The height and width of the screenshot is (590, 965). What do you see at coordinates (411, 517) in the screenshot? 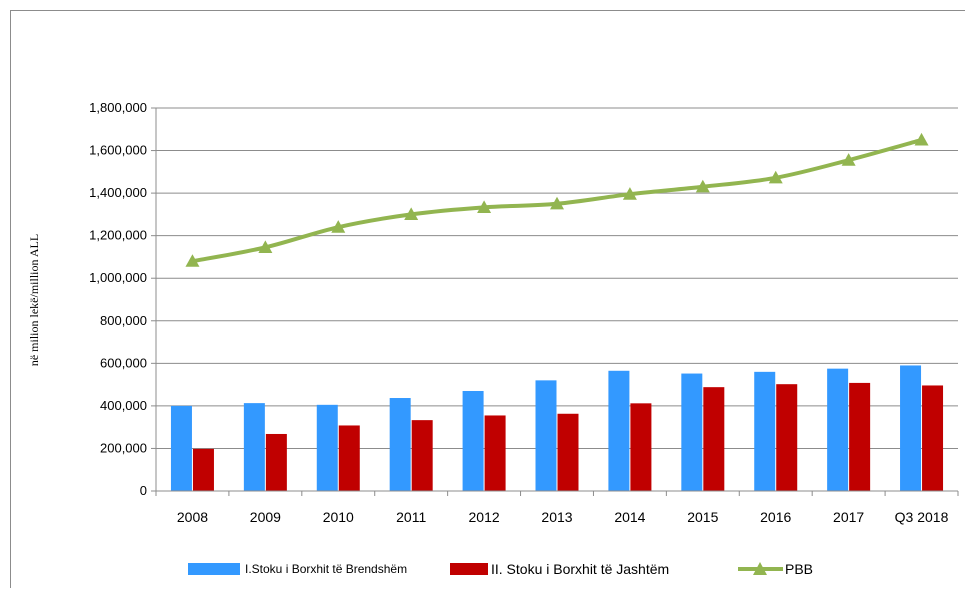
I see `x-tick-label: 2011` at bounding box center [411, 517].